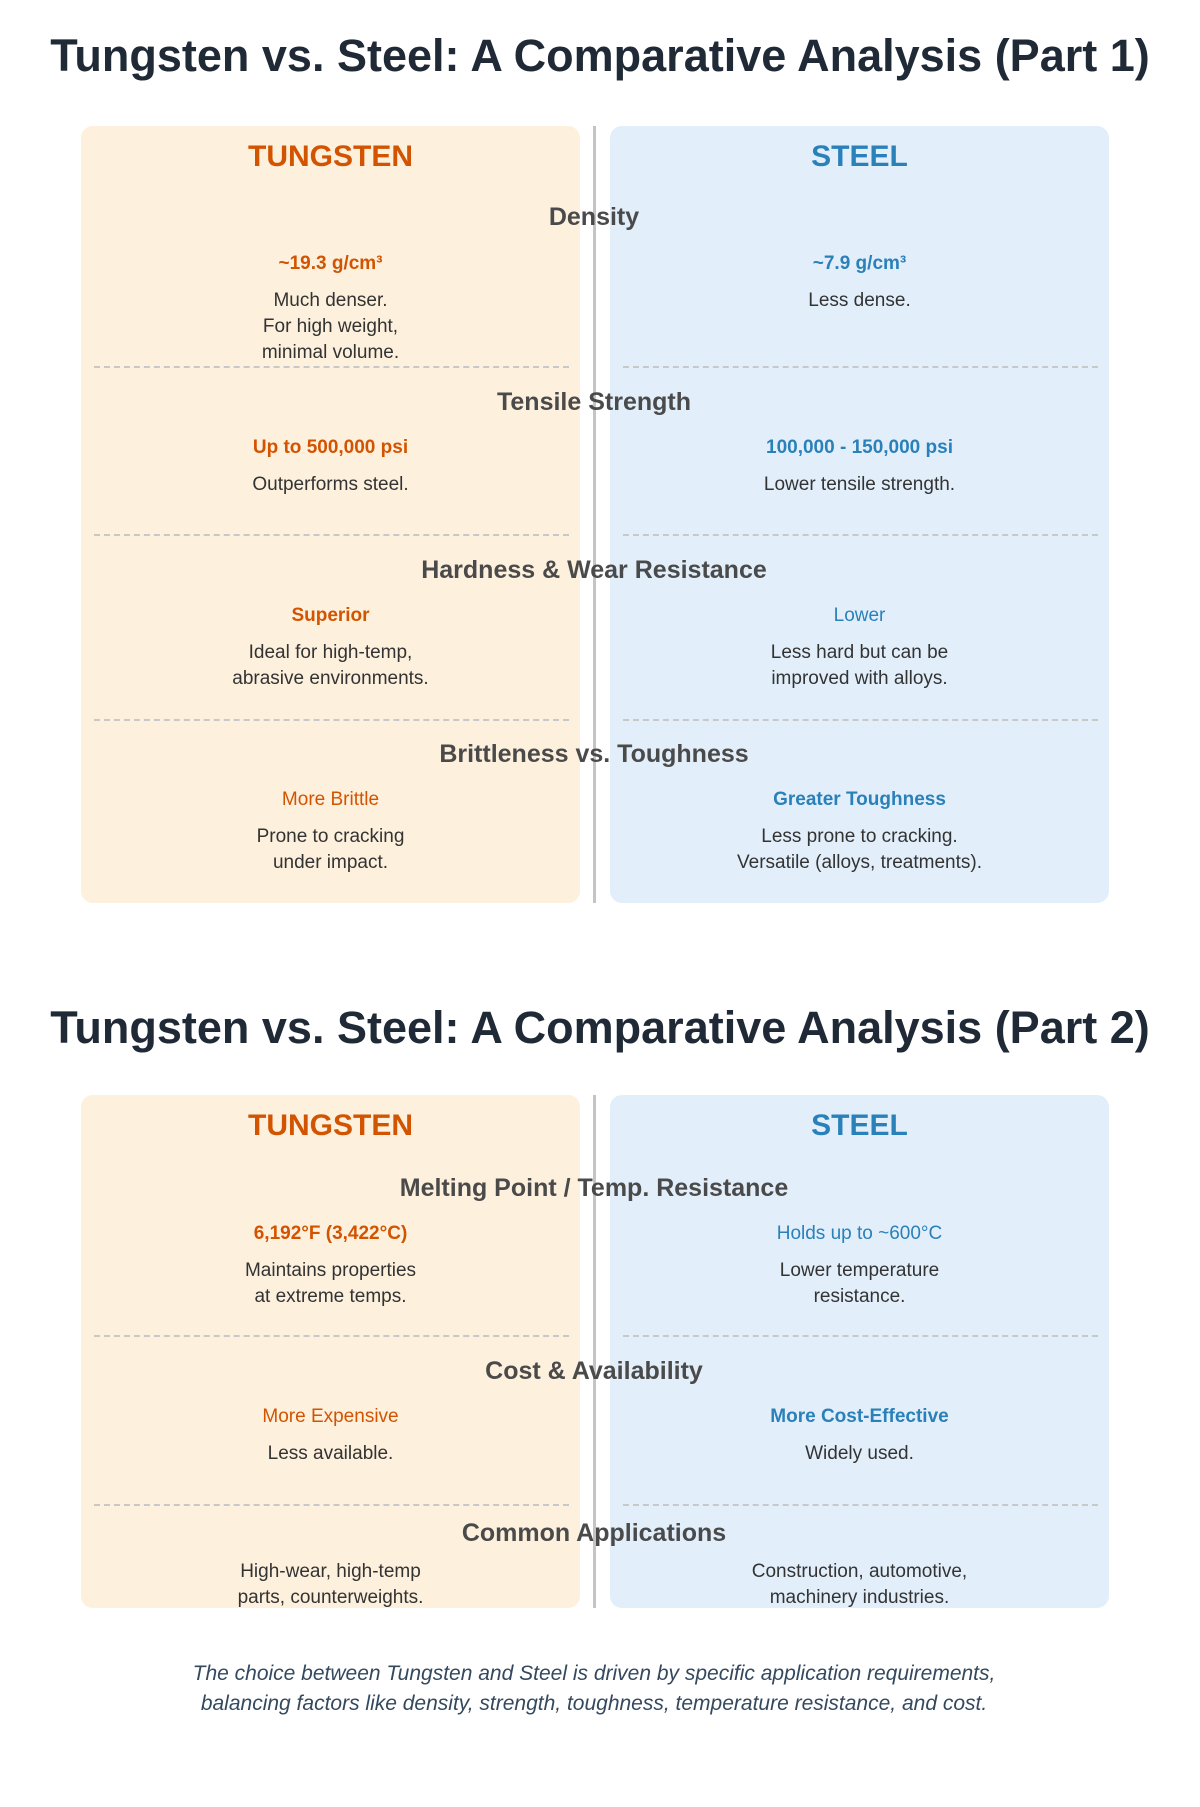 The width and height of the screenshot is (1200, 1807). Describe the element at coordinates (859, 1125) in the screenshot. I see `part2-steel-header: STEEL` at that location.